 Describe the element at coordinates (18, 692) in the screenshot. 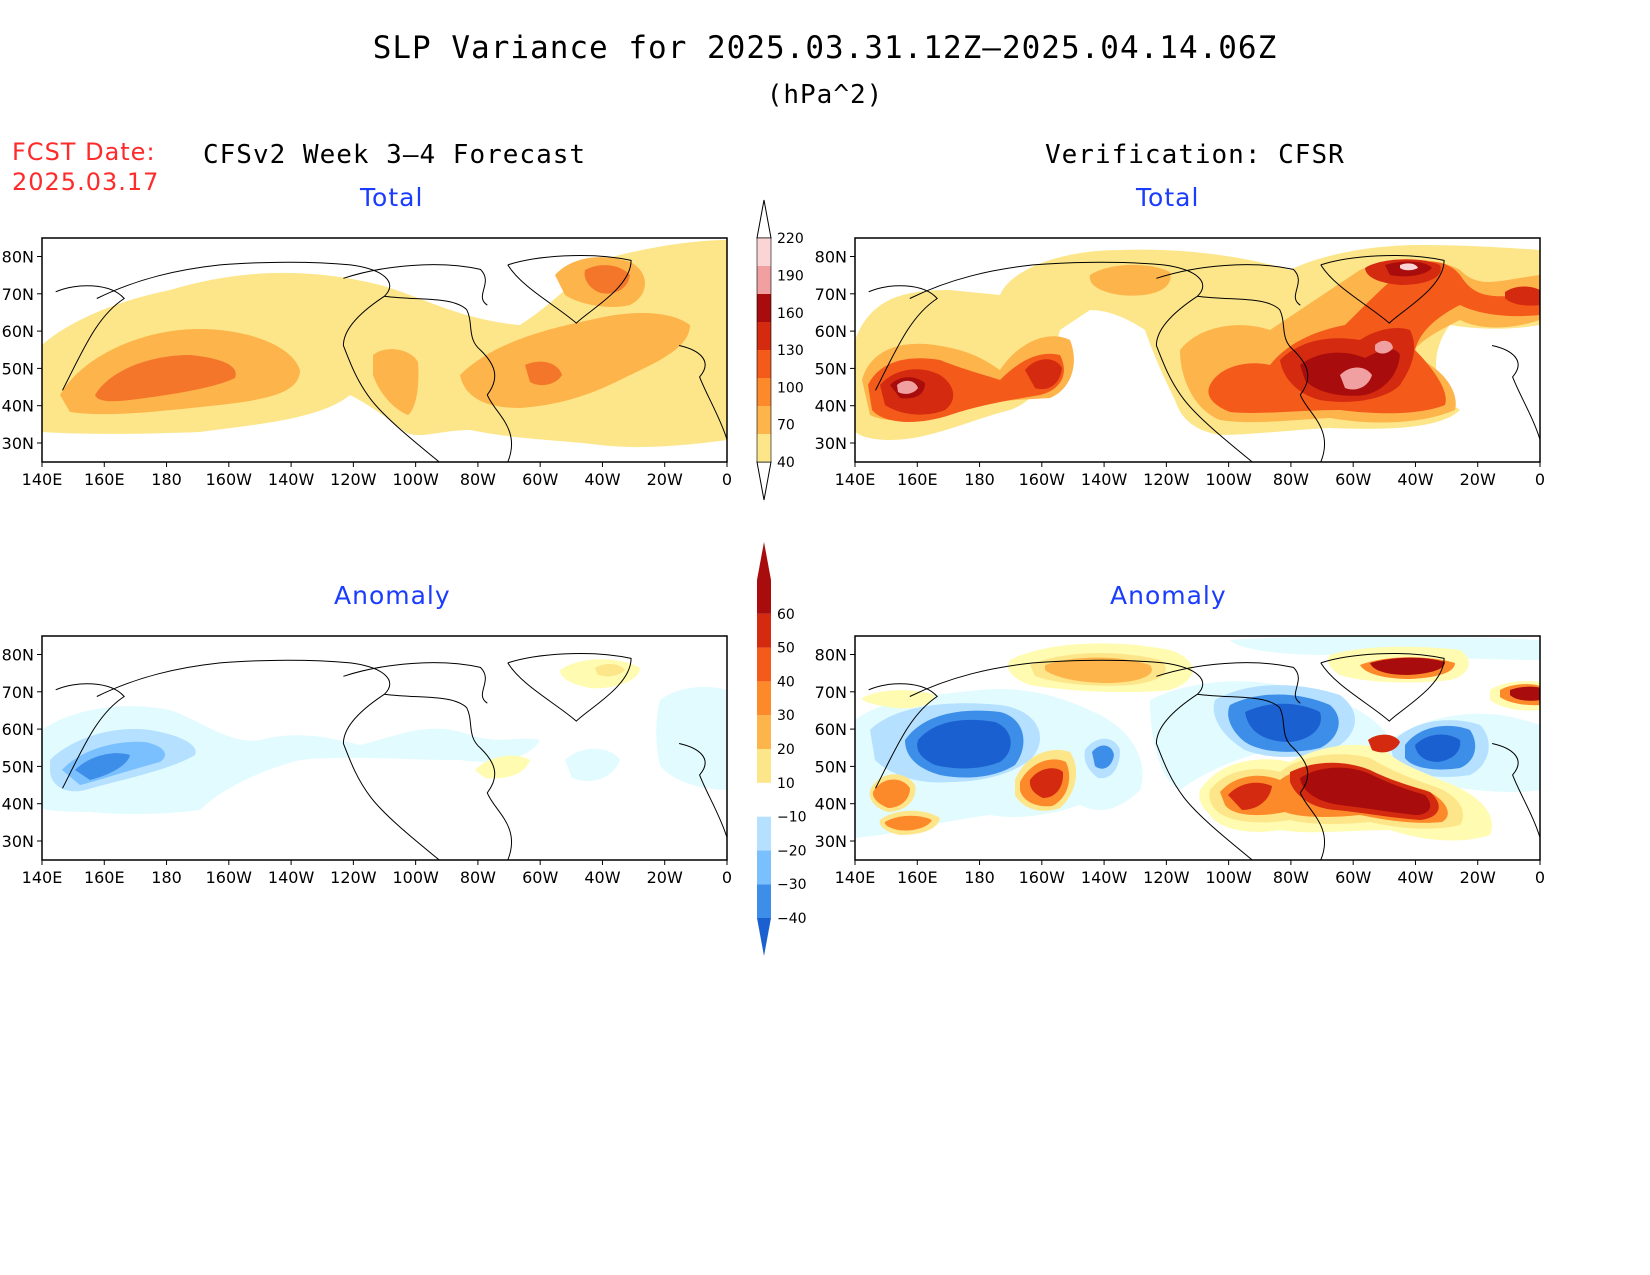

I see `lat-tick-label: 70N` at that location.